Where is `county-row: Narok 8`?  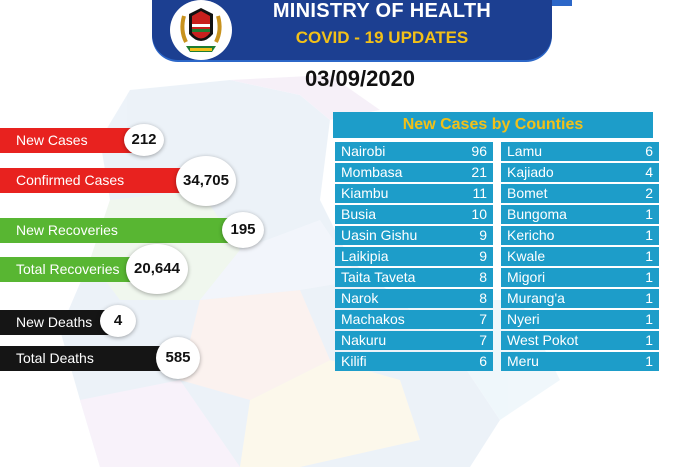 county-row: Narok 8 is located at coordinates (414, 298).